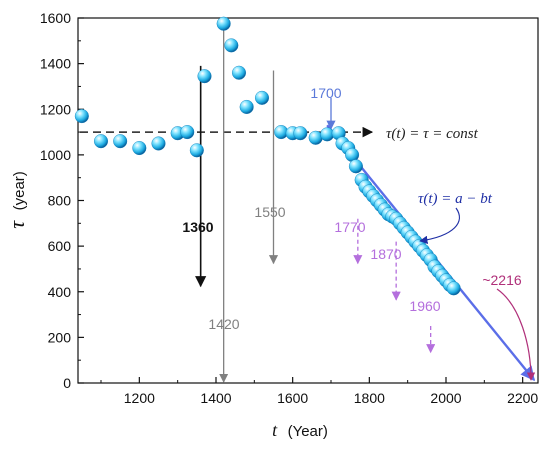  What do you see at coordinates (292, 398) in the screenshot?
I see `x-tick-label: 1600` at bounding box center [292, 398].